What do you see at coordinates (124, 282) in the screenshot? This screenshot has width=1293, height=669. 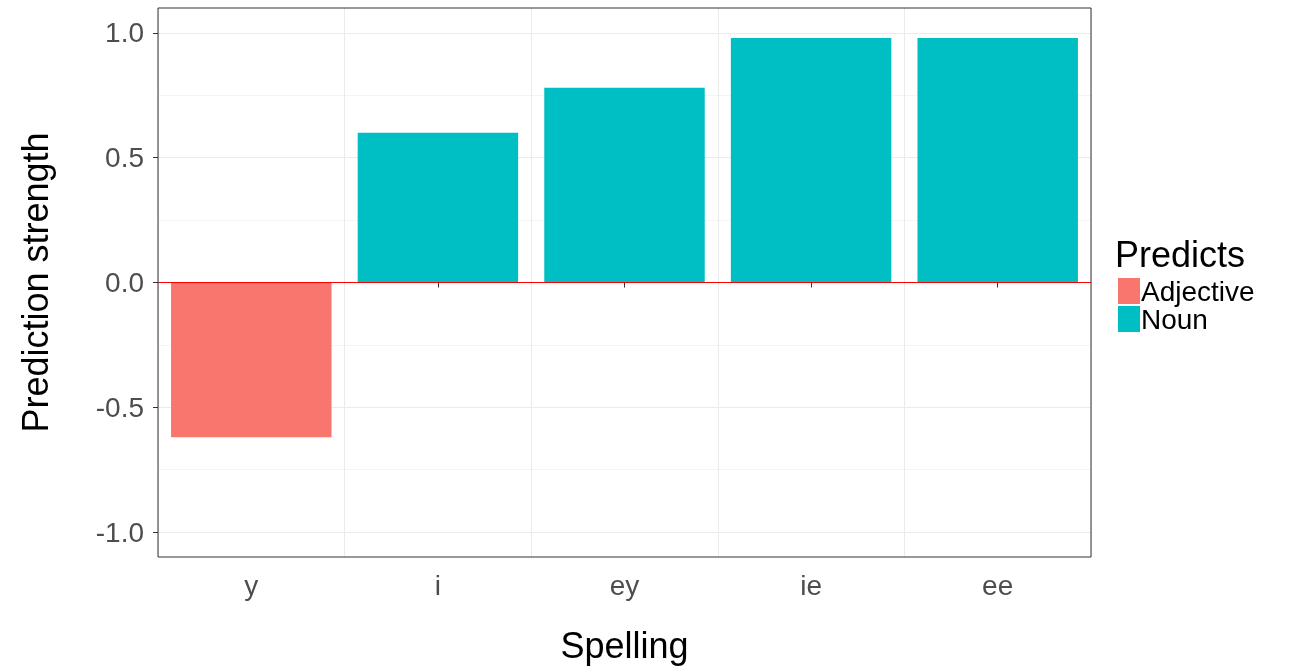 I see `y-tick-label: 0.0` at bounding box center [124, 282].